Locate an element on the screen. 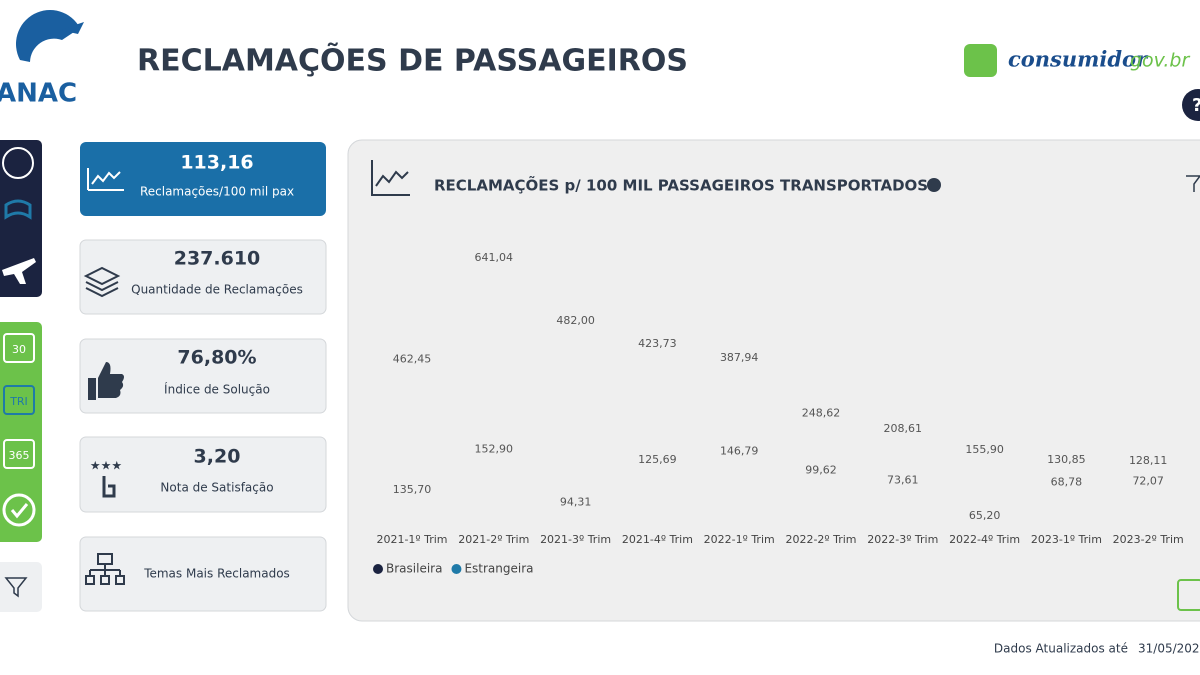  kpi-value: 237.610 is located at coordinates (217, 259).